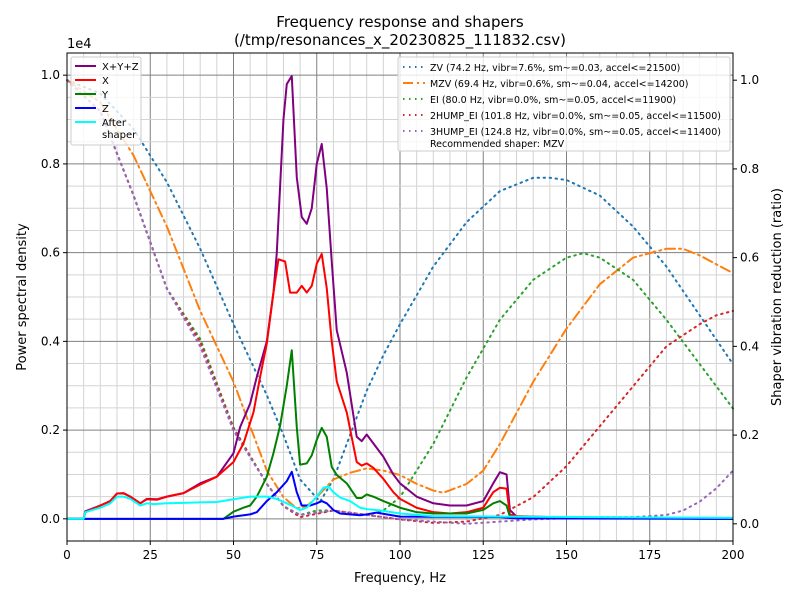  I want to click on y-tick-label: 0.2, so click(50, 430).